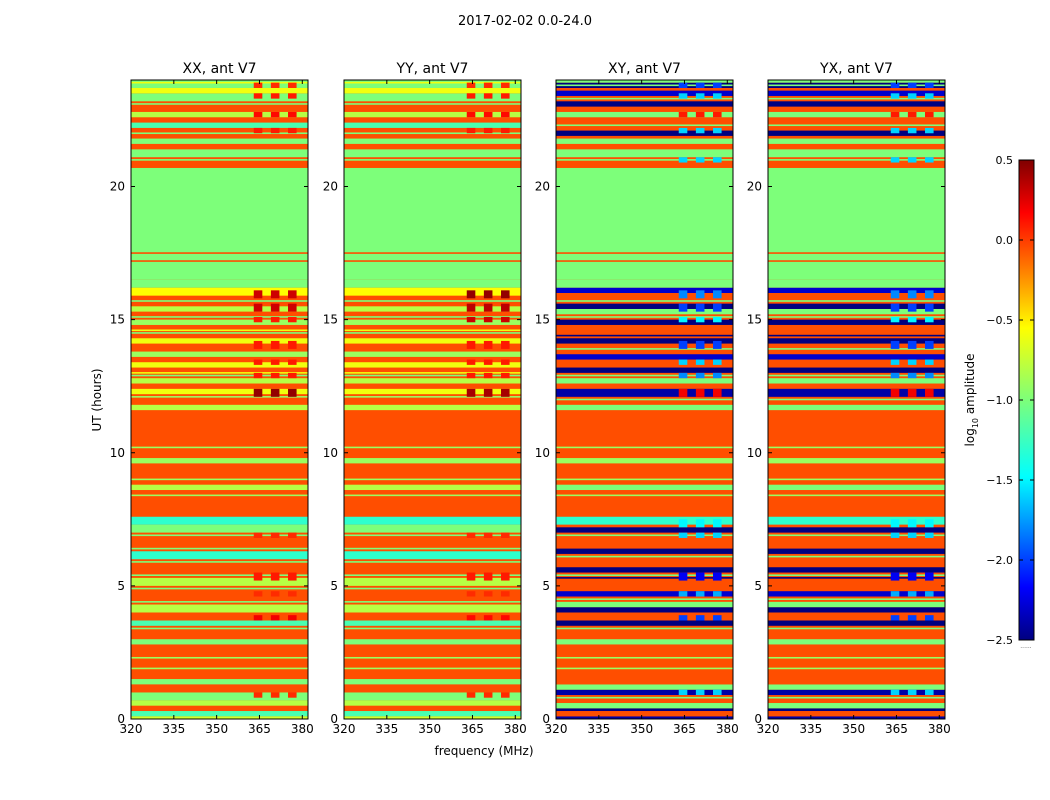 This screenshot has height=800, width=1050. Describe the element at coordinates (117, 320) in the screenshot. I see `y-tick-label: 15` at that location.